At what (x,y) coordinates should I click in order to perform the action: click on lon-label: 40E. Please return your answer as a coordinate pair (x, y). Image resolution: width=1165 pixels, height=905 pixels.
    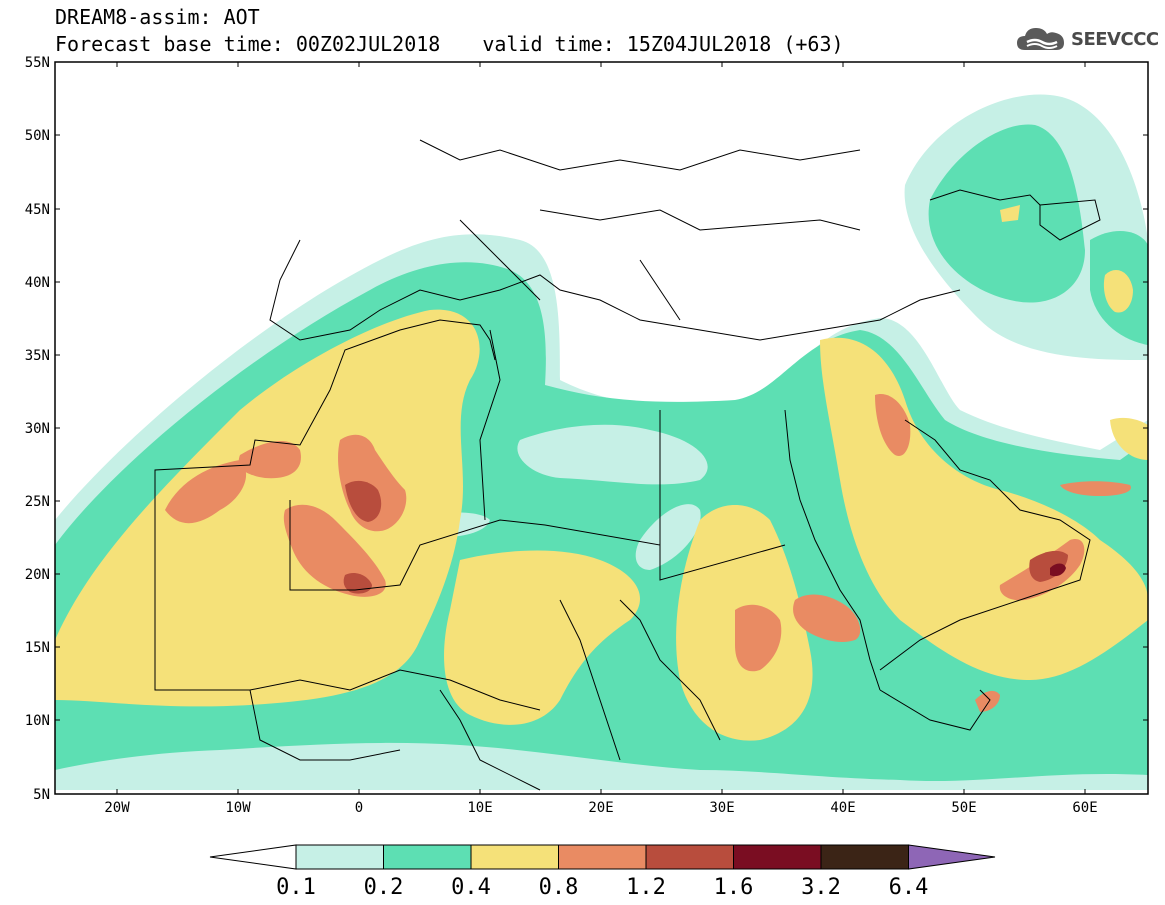
    Looking at the image, I should click on (842, 808).